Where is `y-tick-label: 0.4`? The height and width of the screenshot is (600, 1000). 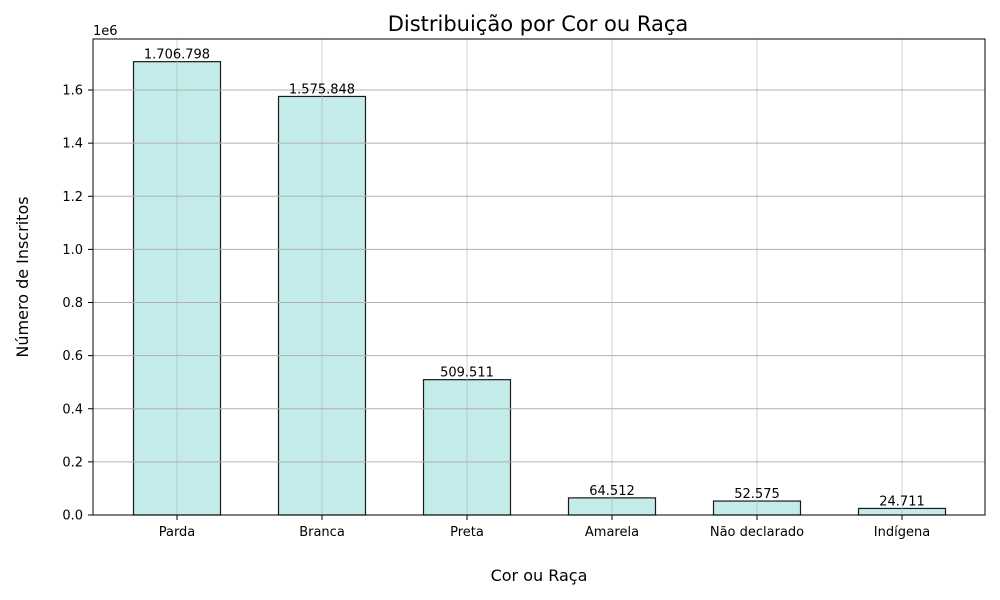
y-tick-label: 0.4 is located at coordinates (72, 409).